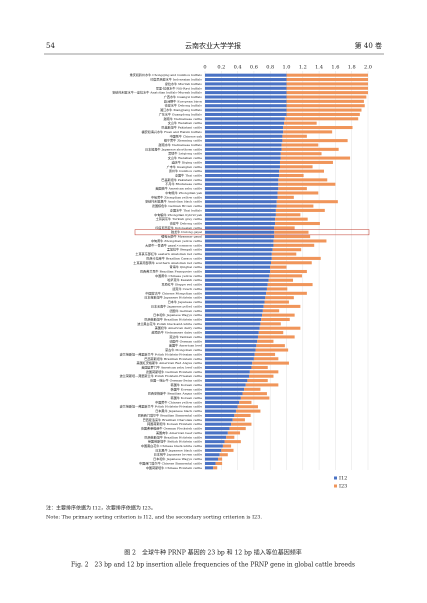  What do you see at coordinates (181, 144) in the screenshot?
I see `y-tick-label: 越南水牛 Vietnamese buffalo` at bounding box center [181, 144].